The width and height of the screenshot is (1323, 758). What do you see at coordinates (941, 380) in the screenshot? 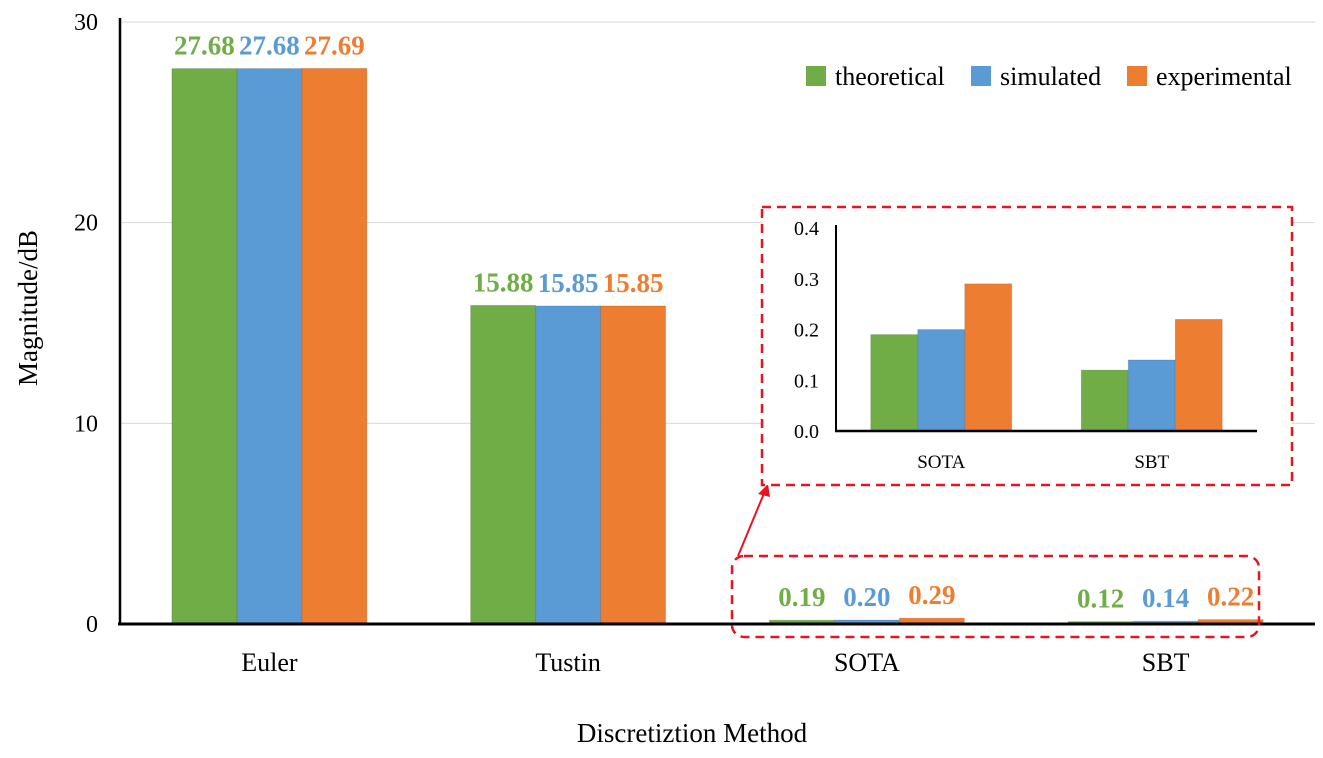
I see `inset-bar-sota-simulated` at bounding box center [941, 380].